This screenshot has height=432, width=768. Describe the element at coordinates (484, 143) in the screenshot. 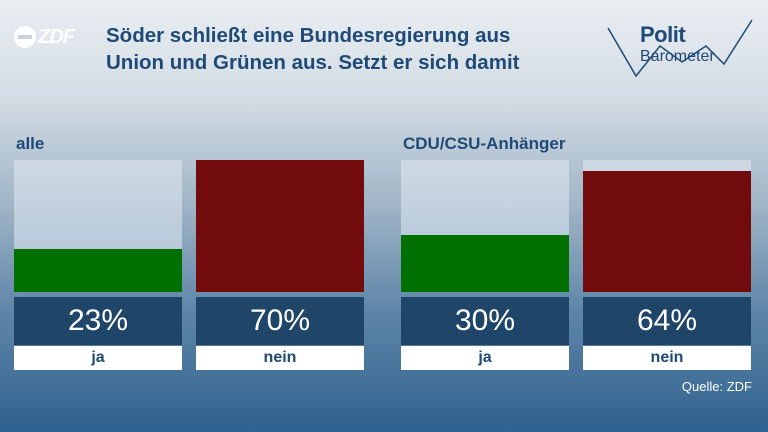

I see `group-label-1: CDU/CSU-Anhänger` at that location.